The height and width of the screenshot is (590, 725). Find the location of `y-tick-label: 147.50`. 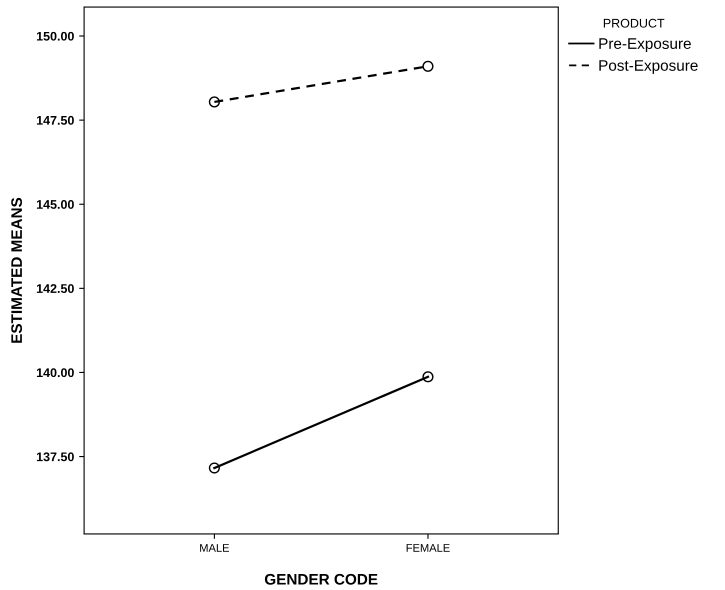

y-tick-label: 147.50 is located at coordinates (55, 120).